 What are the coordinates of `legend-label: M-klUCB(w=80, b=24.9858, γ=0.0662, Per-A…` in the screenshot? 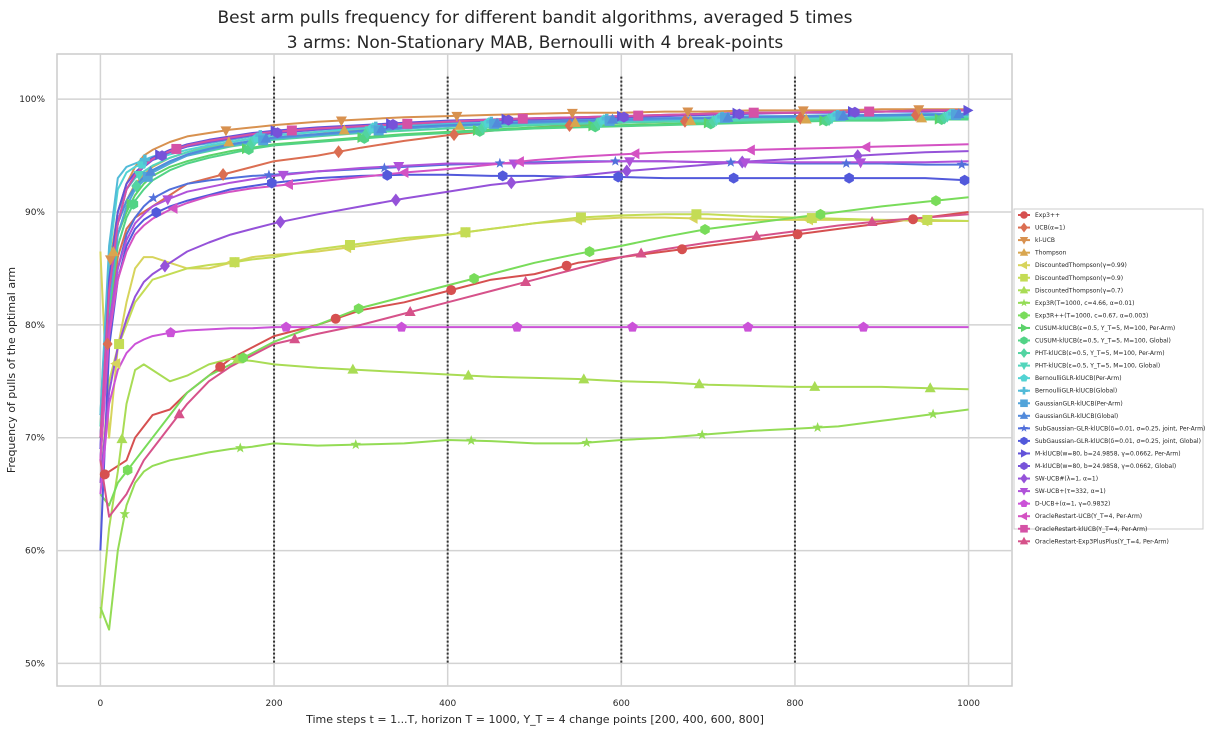 It's located at (1108, 453).